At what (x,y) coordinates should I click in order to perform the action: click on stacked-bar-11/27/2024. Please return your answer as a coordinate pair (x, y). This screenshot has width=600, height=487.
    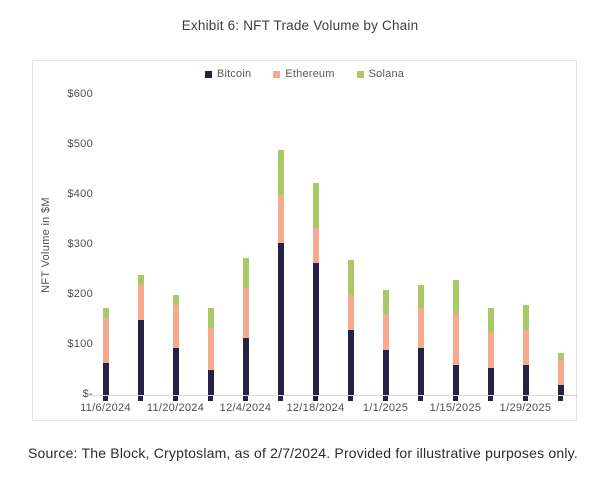
    Looking at the image, I should click on (210, 248).